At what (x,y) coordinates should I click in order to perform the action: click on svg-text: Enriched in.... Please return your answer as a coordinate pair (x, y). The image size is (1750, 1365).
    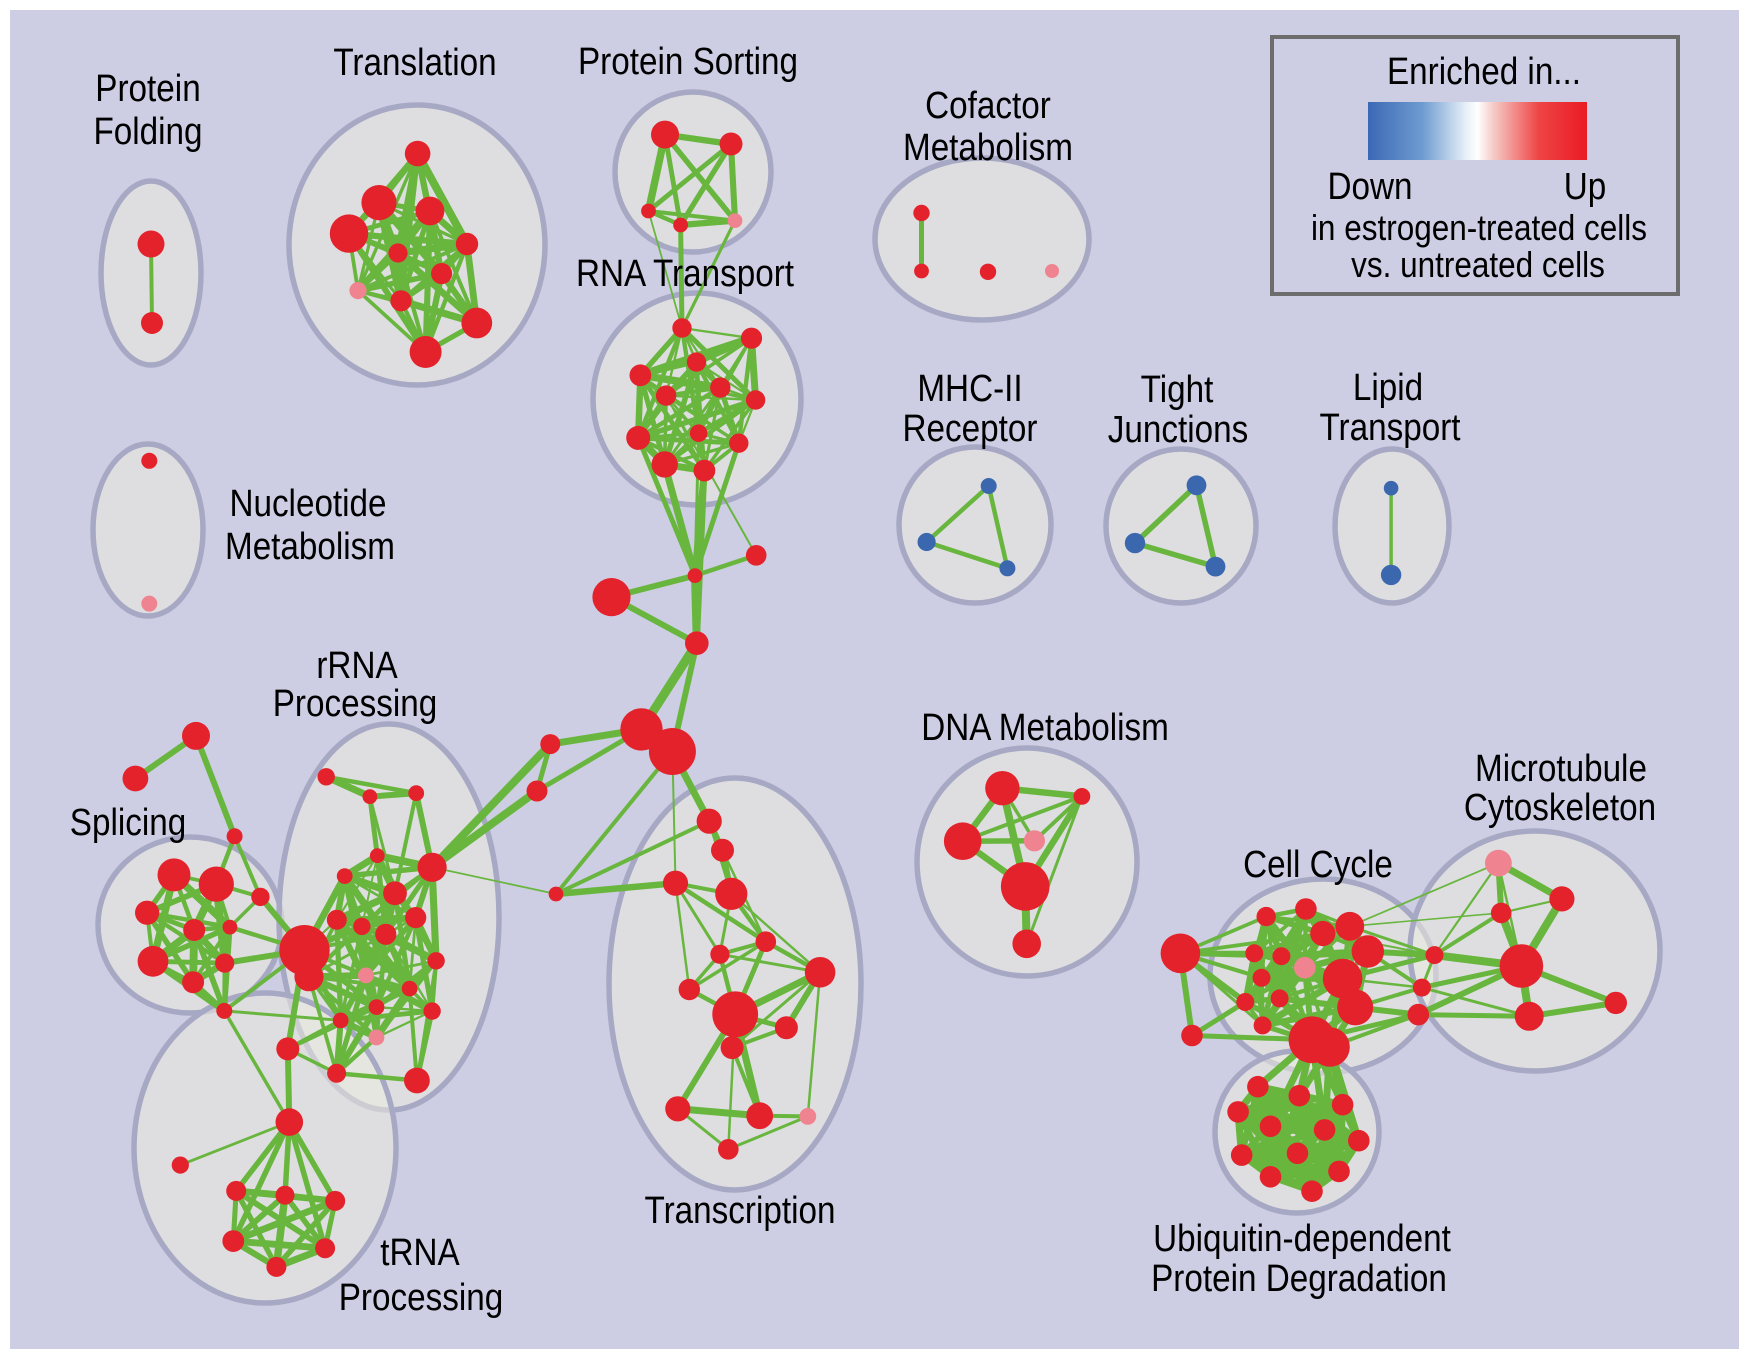
    Looking at the image, I should click on (1484, 72).